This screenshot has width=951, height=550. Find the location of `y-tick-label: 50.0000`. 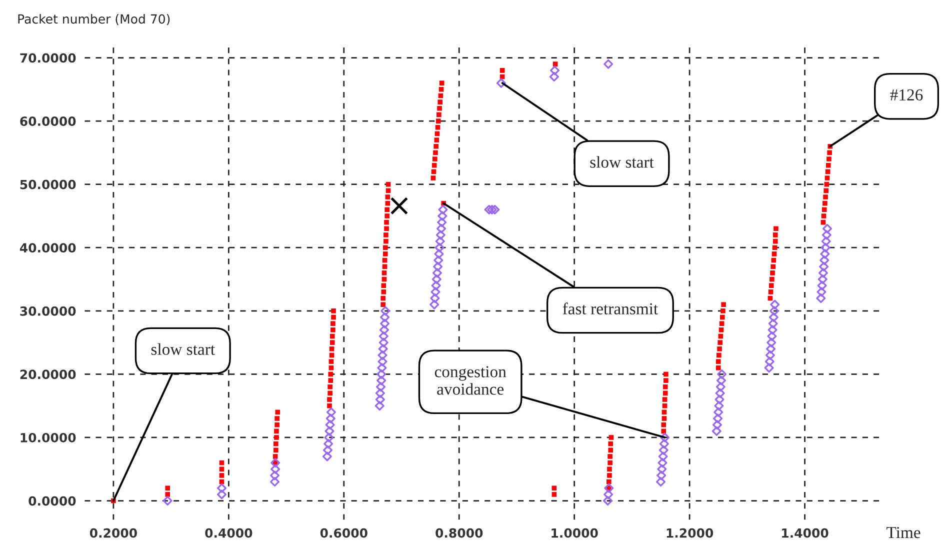

y-tick-label: 50.0000 is located at coordinates (48, 185).